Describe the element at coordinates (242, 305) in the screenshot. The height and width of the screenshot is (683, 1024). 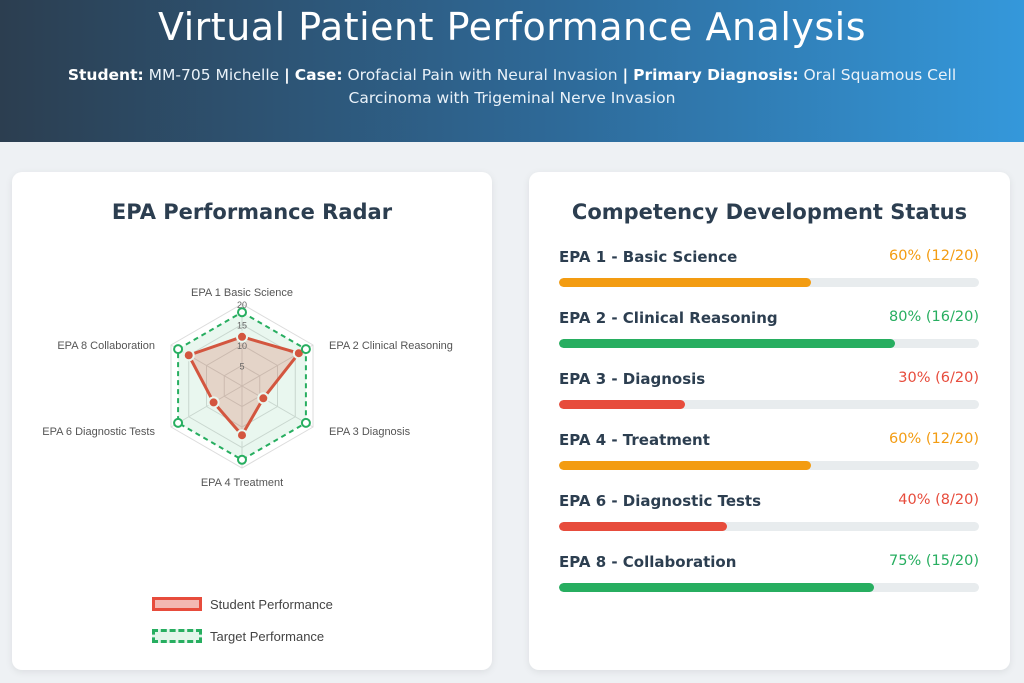
I see `radar-tick-label: 20` at that location.